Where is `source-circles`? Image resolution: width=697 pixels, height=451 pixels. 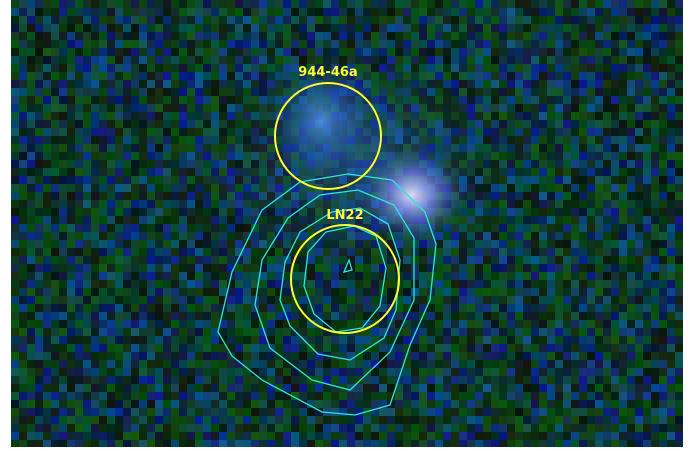
source-circles is located at coordinates (337, 208).